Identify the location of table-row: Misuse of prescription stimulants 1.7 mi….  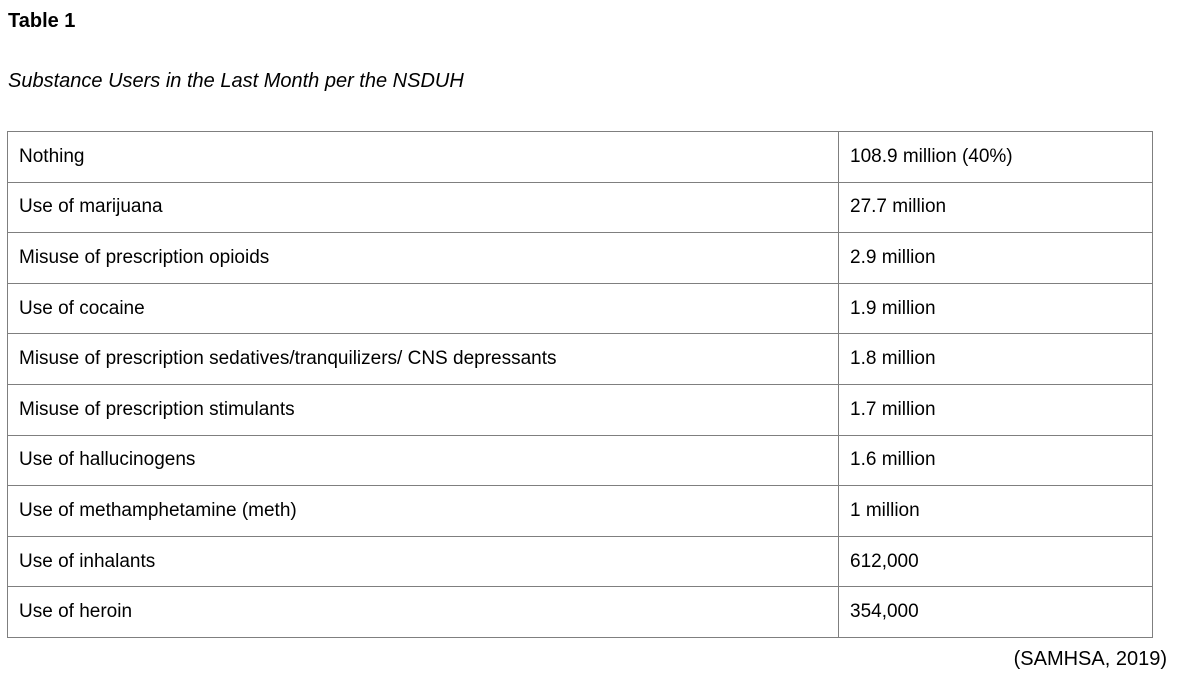
(580, 409).